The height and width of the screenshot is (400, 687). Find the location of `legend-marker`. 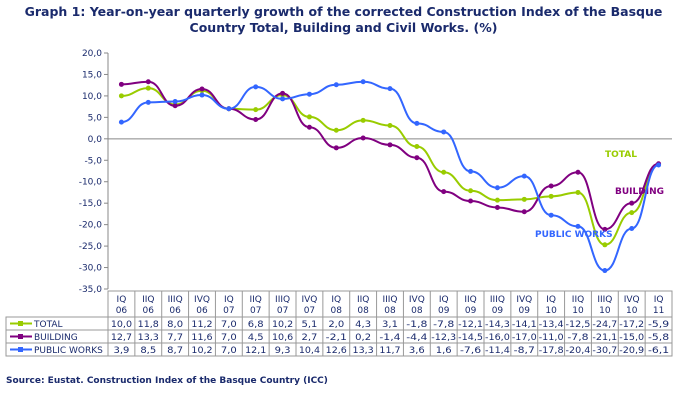

legend-marker is located at coordinates (20, 349).